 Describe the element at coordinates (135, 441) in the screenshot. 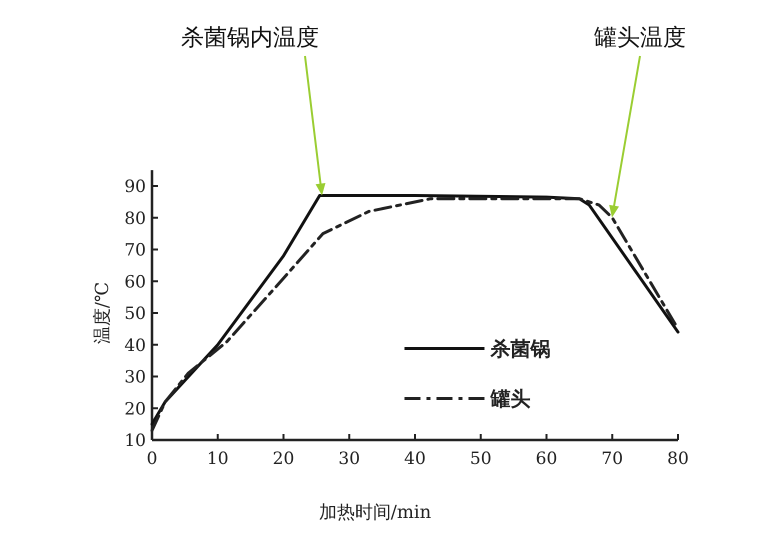

I see `y-tick-label: 10` at that location.